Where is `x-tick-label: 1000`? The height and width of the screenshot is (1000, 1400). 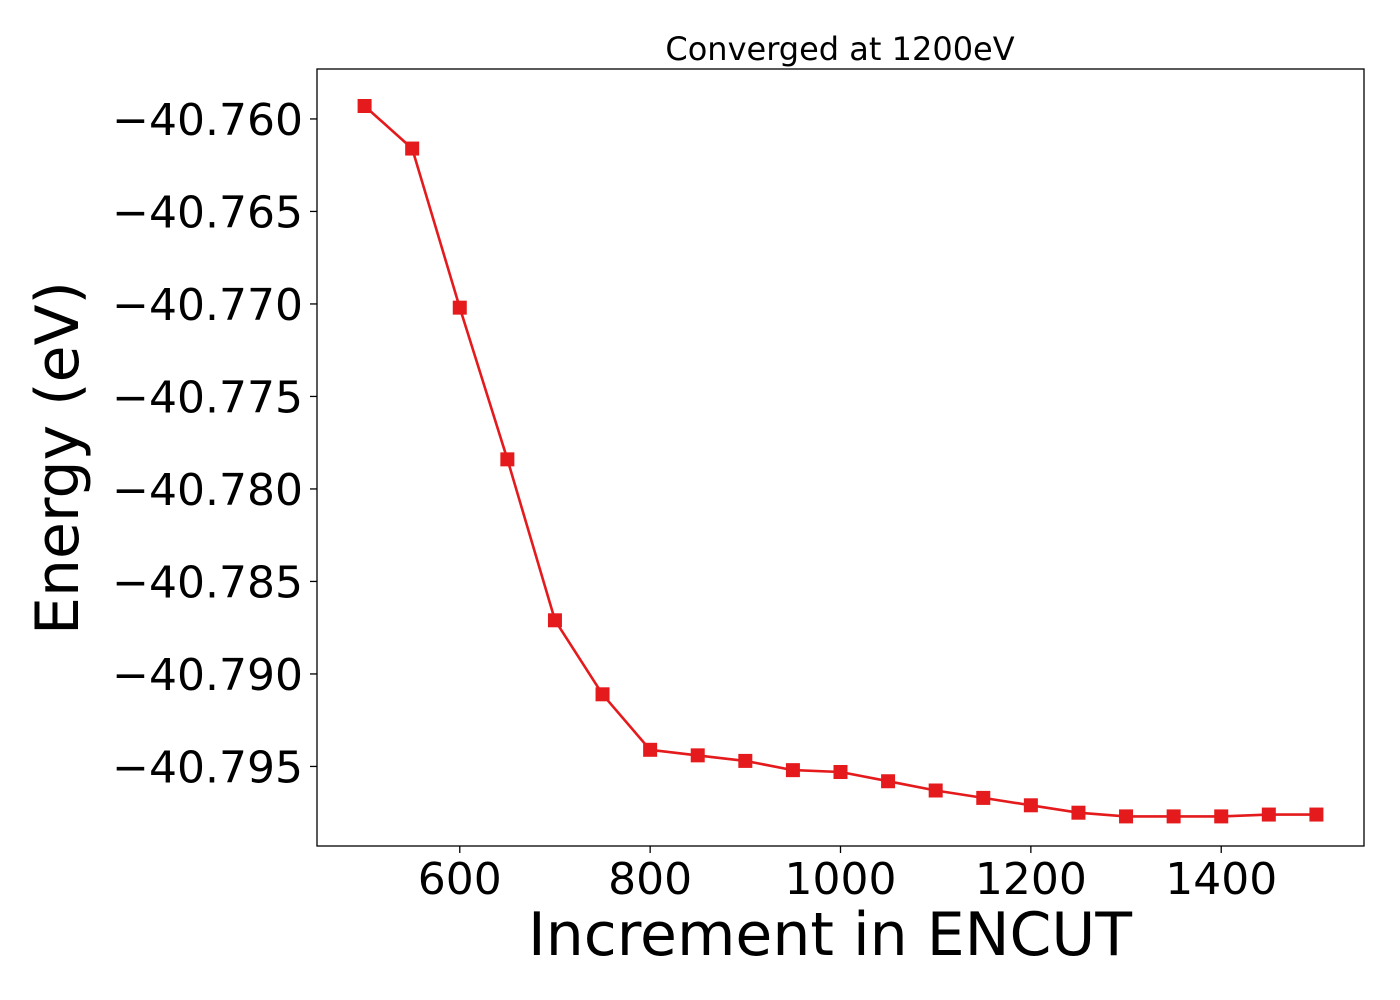
x-tick-label: 1000 is located at coordinates (841, 879).